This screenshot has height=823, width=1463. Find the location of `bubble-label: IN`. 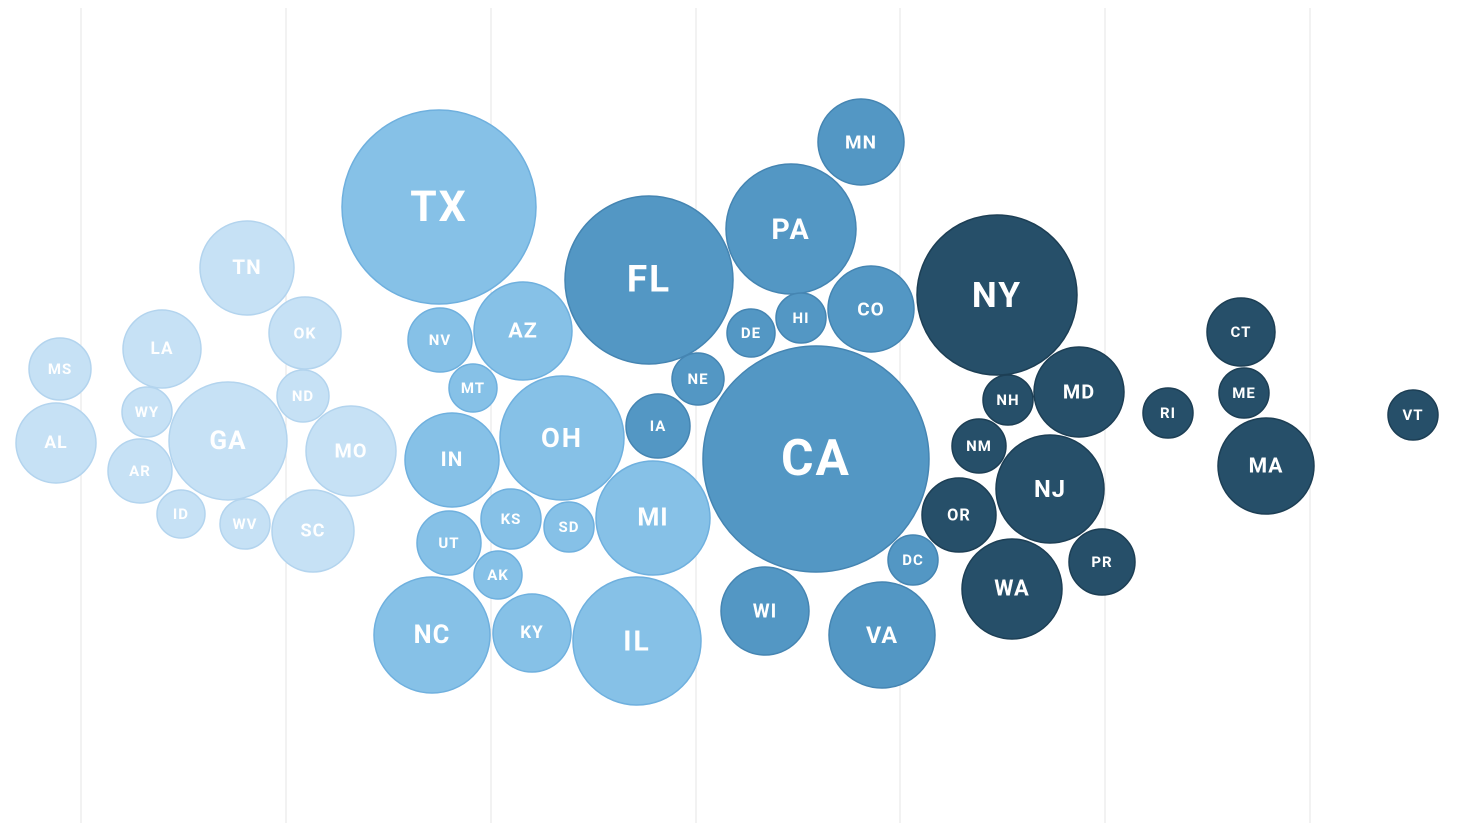

bubble-label: IN is located at coordinates (452, 460).